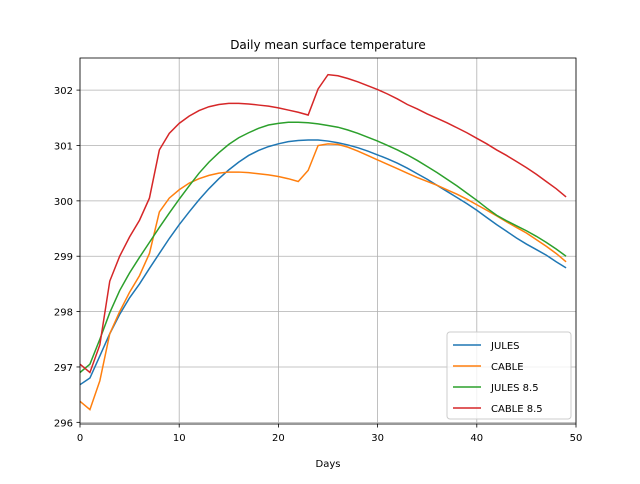  What do you see at coordinates (63, 146) in the screenshot?
I see `y-tick-label: 301` at bounding box center [63, 146].